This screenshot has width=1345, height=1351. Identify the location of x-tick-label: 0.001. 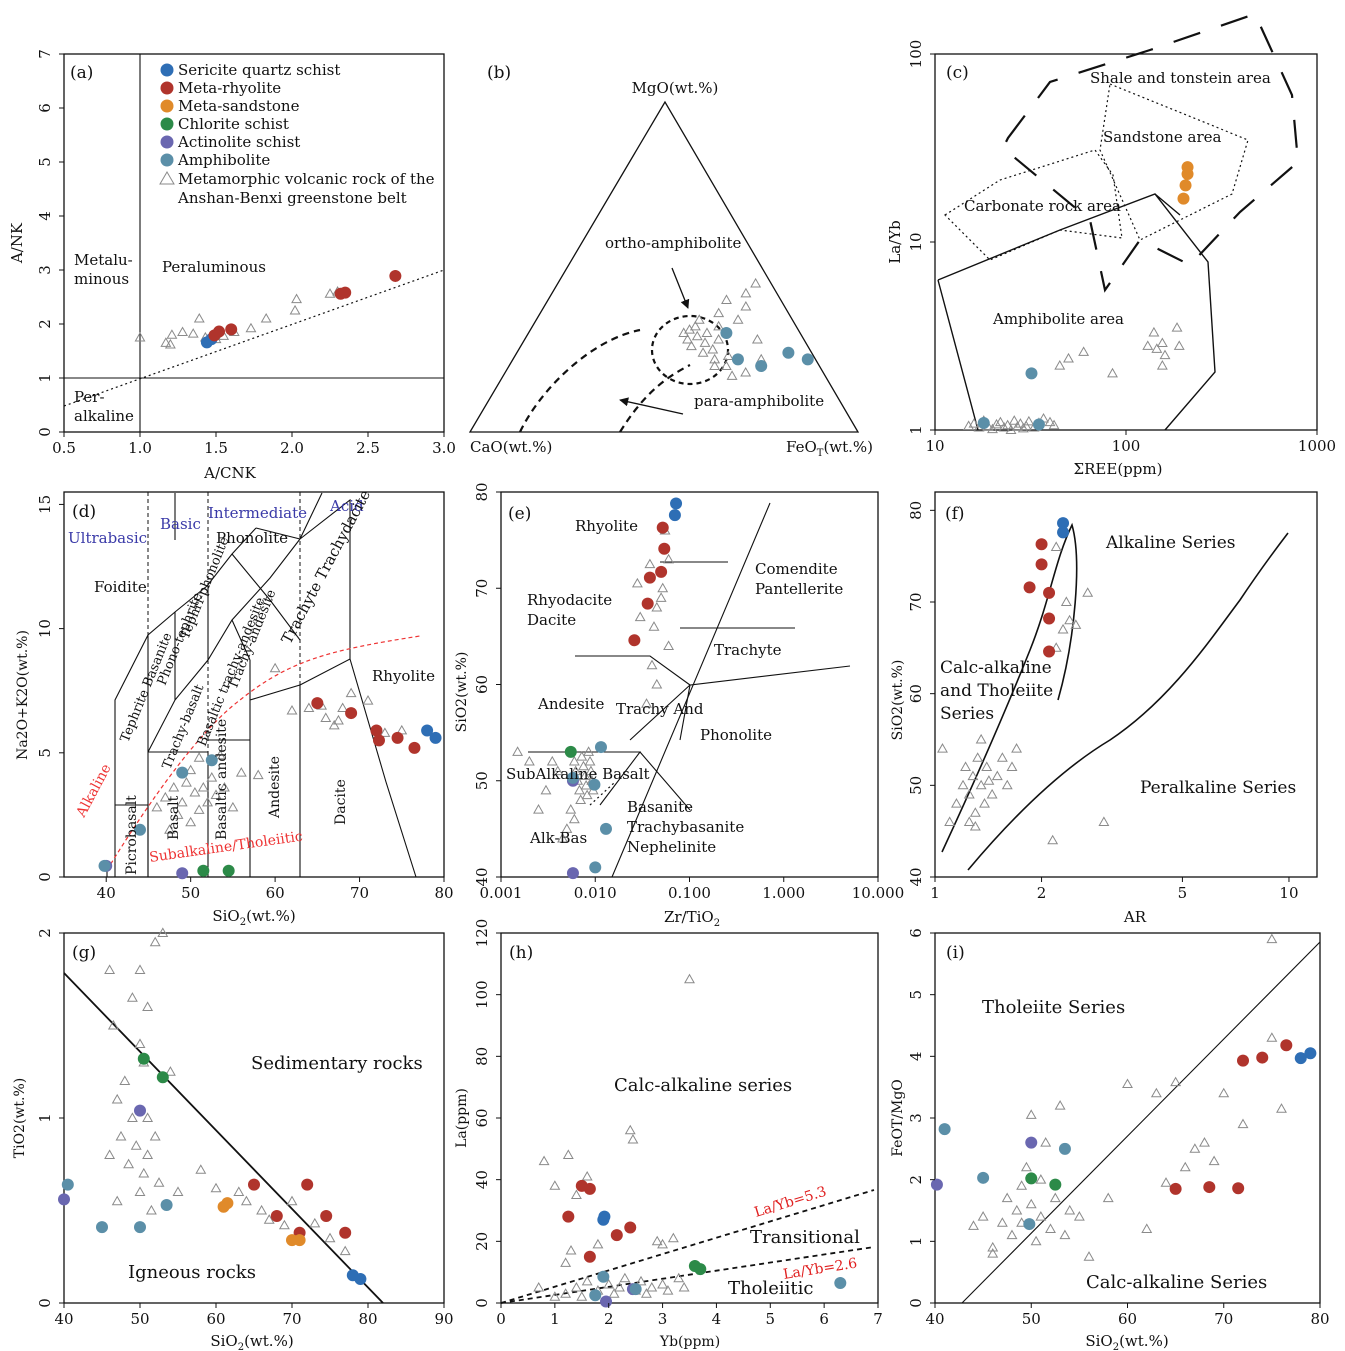
(501, 893).